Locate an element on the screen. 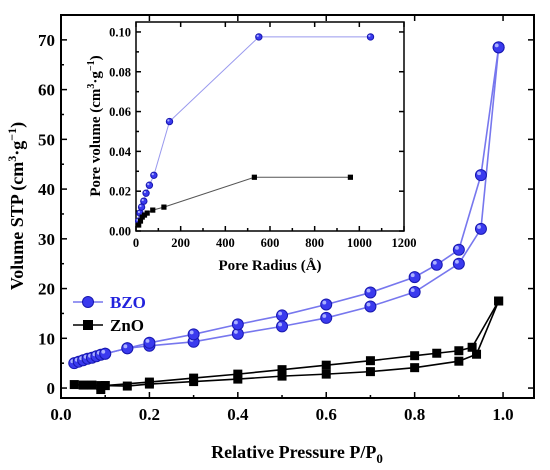 The width and height of the screenshot is (550, 470). inset-x-tick-label: 200 is located at coordinates (180, 243).